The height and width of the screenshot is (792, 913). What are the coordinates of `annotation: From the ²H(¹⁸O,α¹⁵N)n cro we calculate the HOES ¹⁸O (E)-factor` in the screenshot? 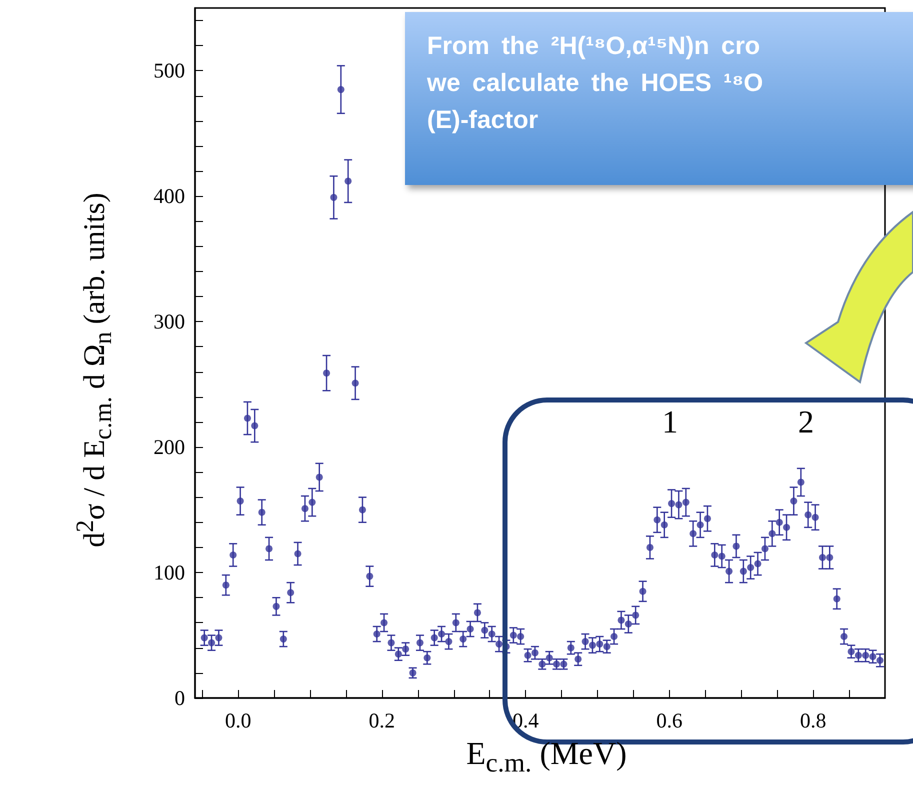 It's located at (595, 83).